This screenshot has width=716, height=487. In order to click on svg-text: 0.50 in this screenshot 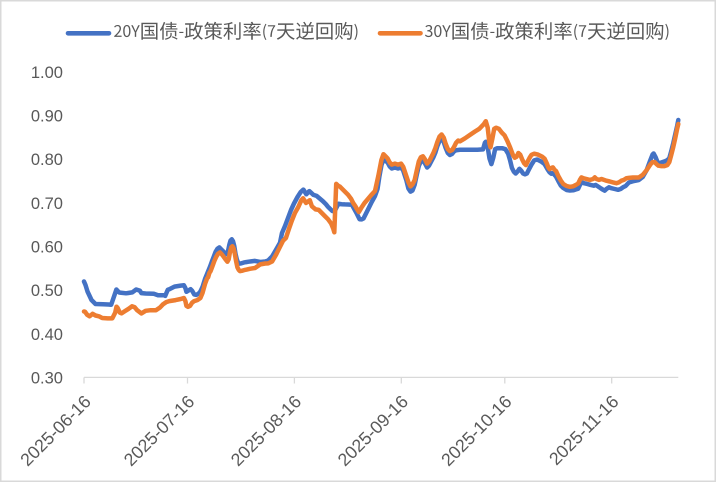, I will do `click(47, 291)`.